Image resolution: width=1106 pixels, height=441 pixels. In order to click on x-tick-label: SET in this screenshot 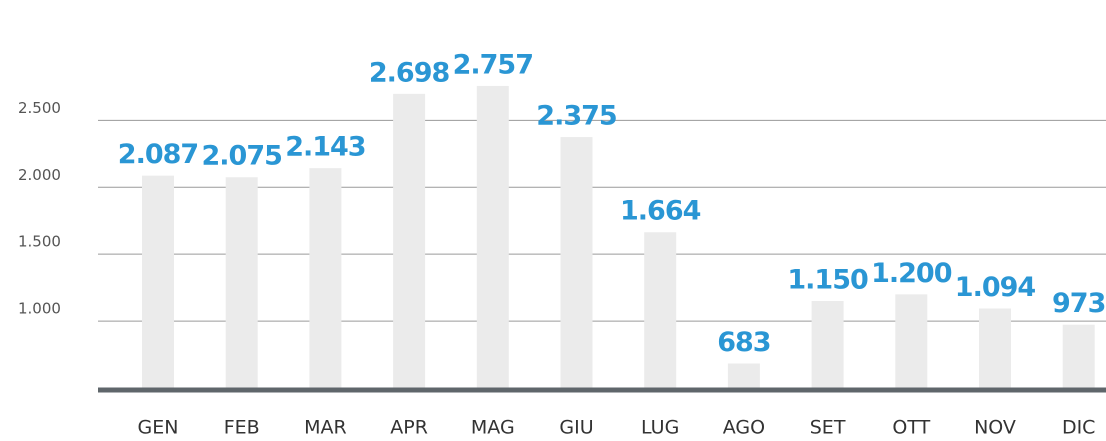, I will do `click(828, 428)`.